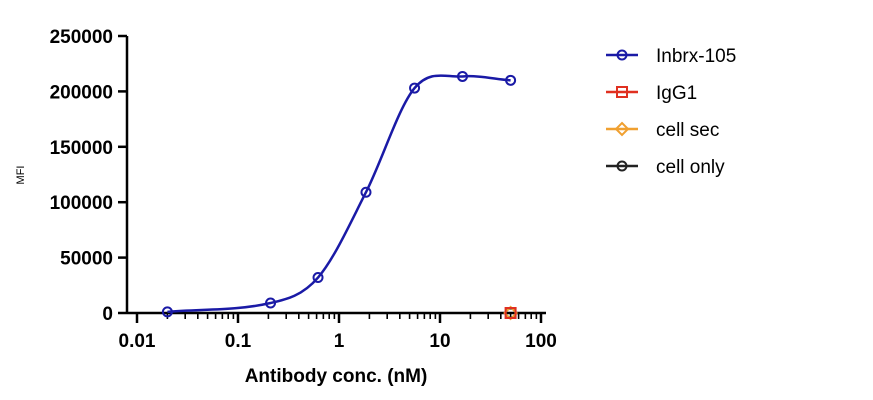 Image resolution: width=873 pixels, height=400 pixels. I want to click on x-tick-label: 10, so click(439, 341).